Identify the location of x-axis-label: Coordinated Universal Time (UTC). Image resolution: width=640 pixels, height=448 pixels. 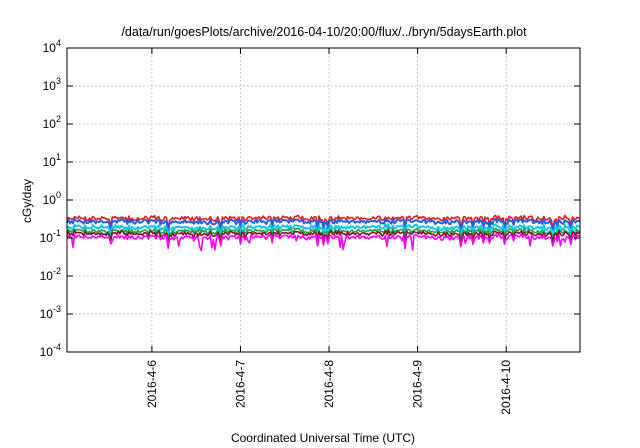
(323, 438).